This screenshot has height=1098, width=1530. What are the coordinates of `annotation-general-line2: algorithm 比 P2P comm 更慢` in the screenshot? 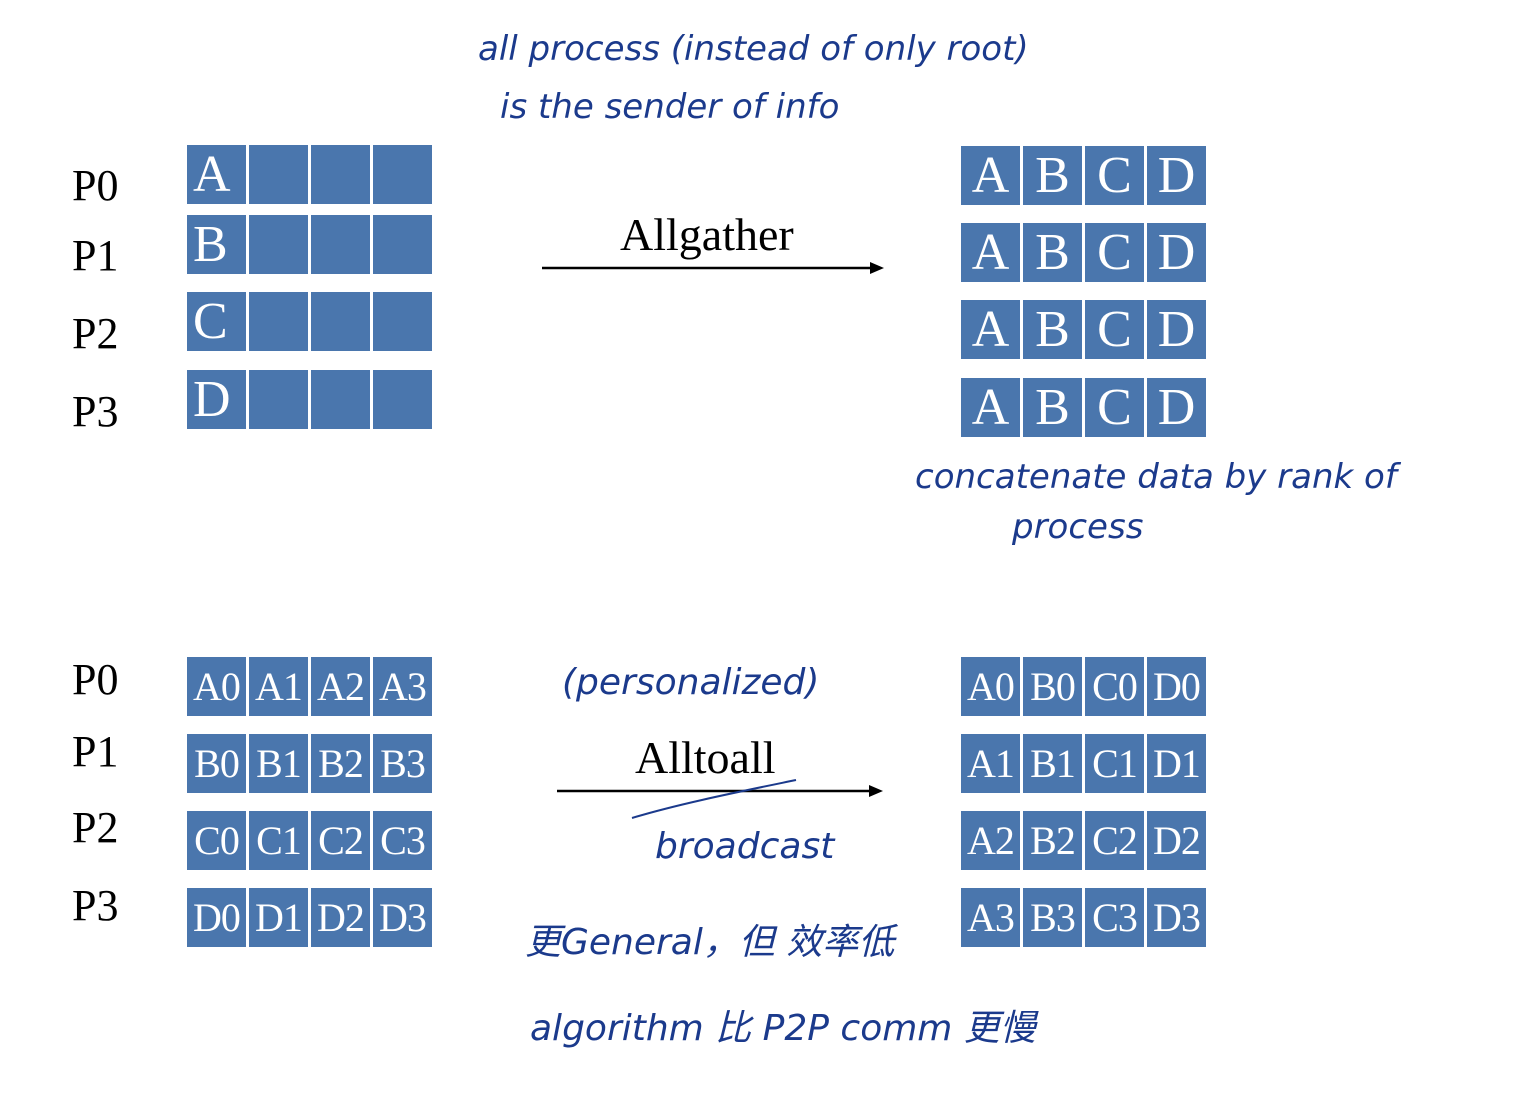 It's located at (783, 1028).